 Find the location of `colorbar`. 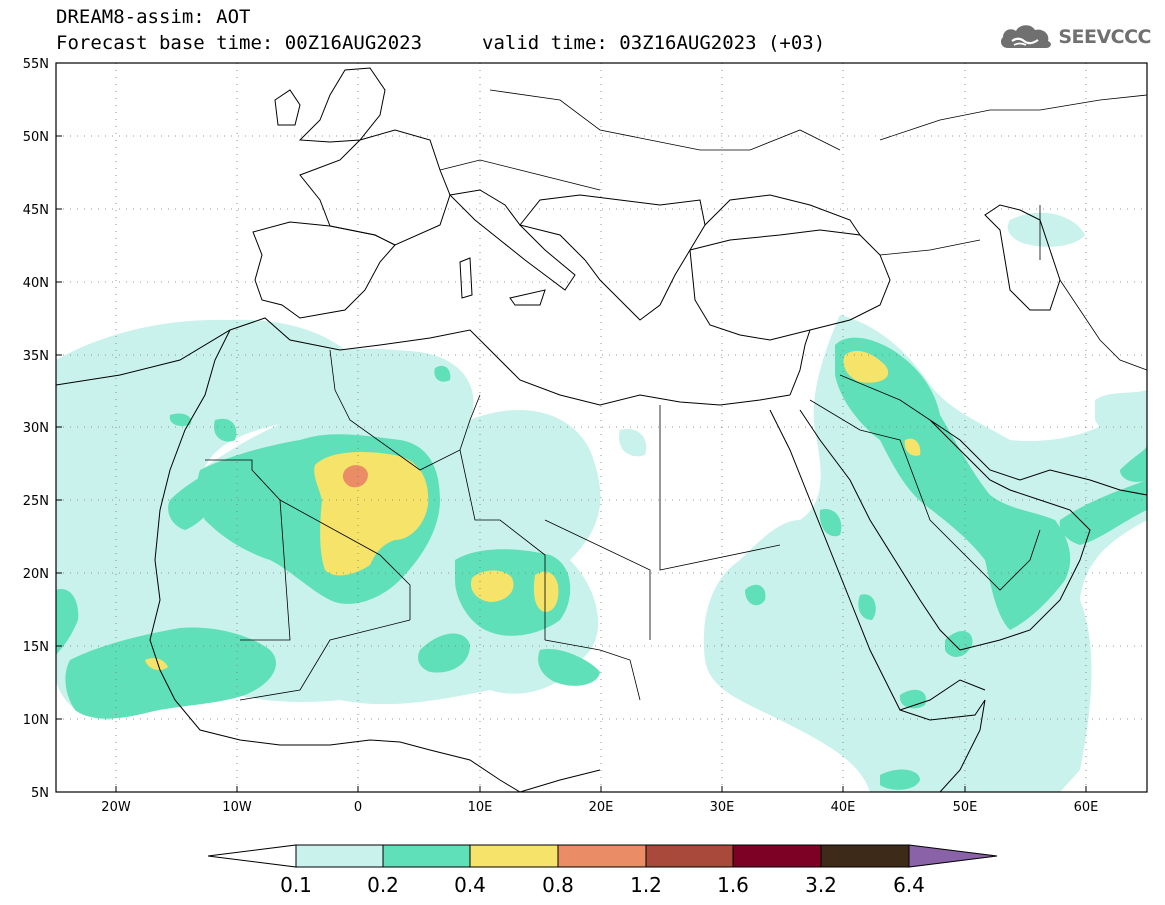

colorbar is located at coordinates (602, 856).